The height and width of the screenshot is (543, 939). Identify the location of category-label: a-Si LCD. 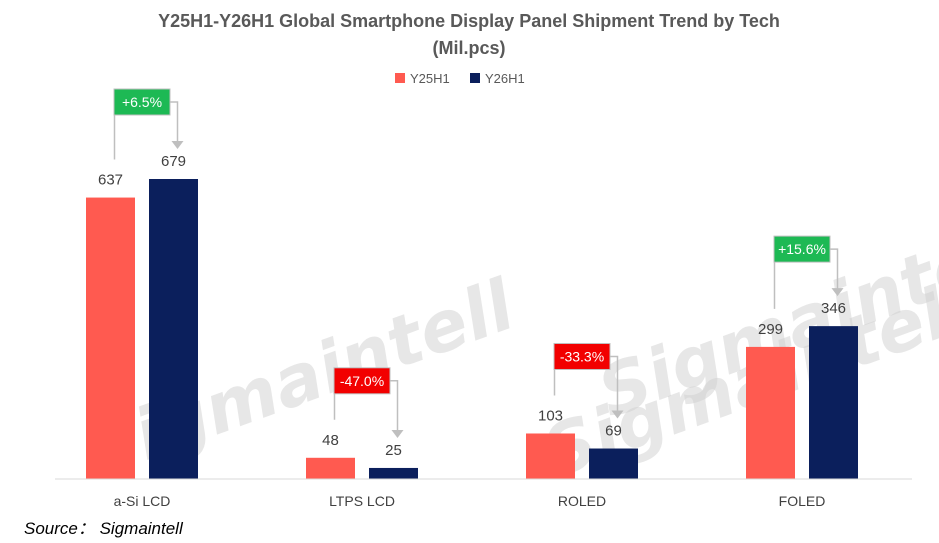
(142, 501).